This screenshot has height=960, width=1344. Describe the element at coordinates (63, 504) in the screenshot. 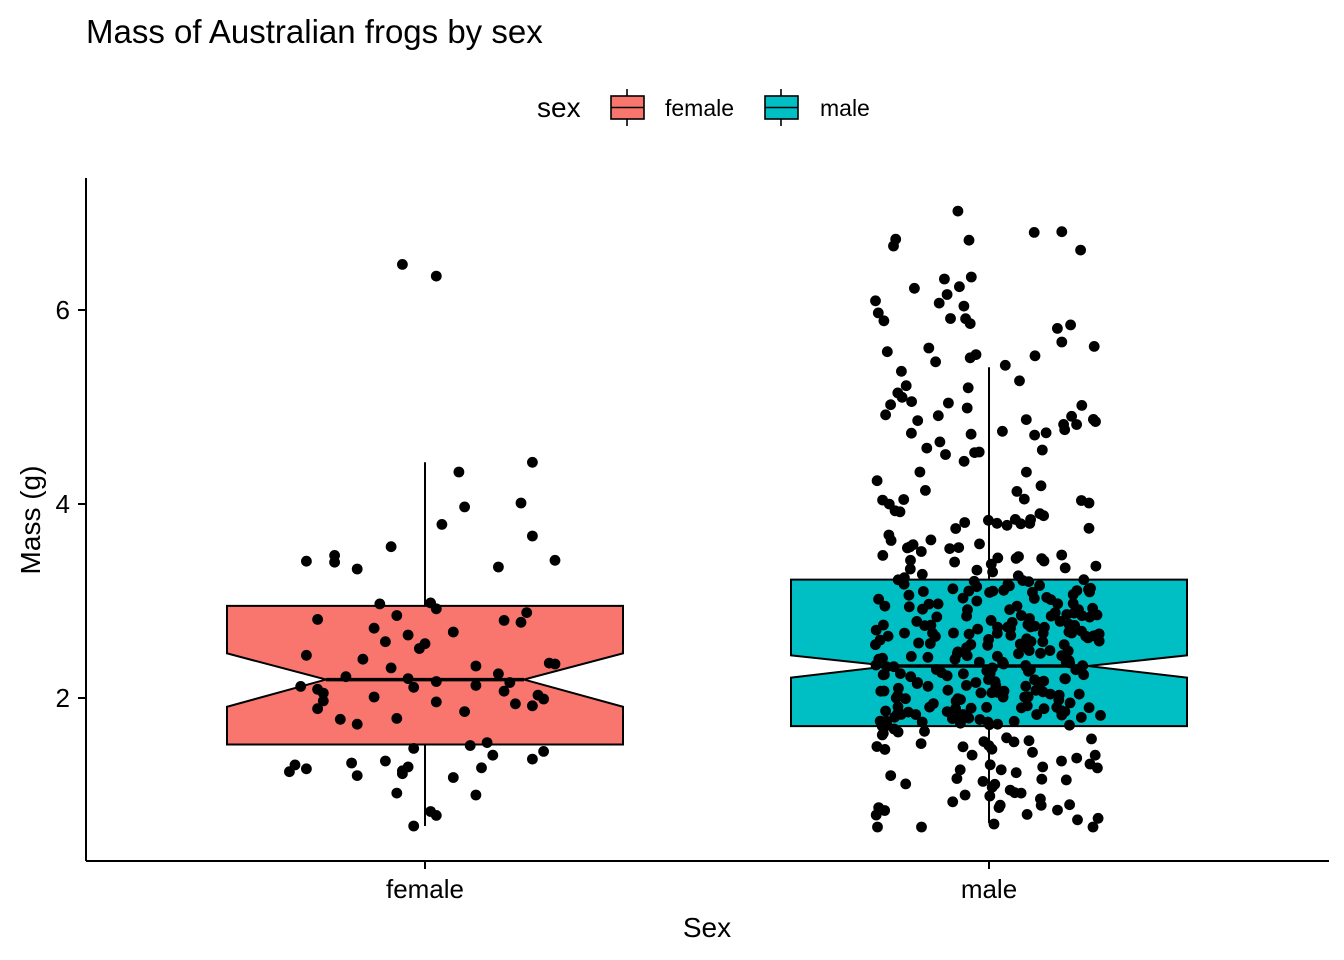

I see `y-tick-label: 4` at that location.